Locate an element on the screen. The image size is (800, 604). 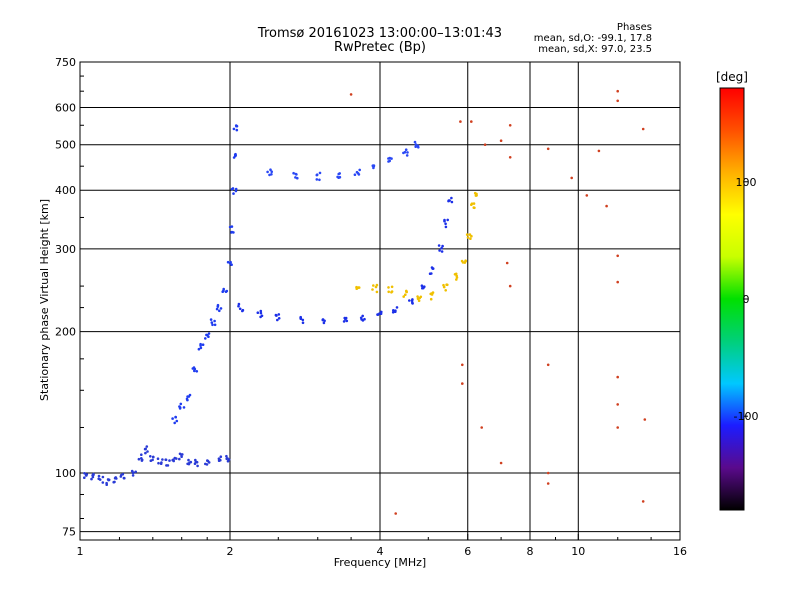
y-tick-label: 300 is located at coordinates (65, 249).